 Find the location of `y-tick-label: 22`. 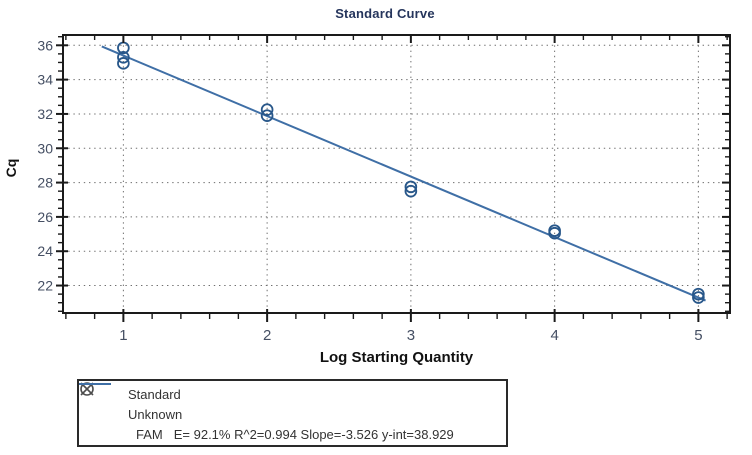

y-tick-label: 22 is located at coordinates (45, 286).